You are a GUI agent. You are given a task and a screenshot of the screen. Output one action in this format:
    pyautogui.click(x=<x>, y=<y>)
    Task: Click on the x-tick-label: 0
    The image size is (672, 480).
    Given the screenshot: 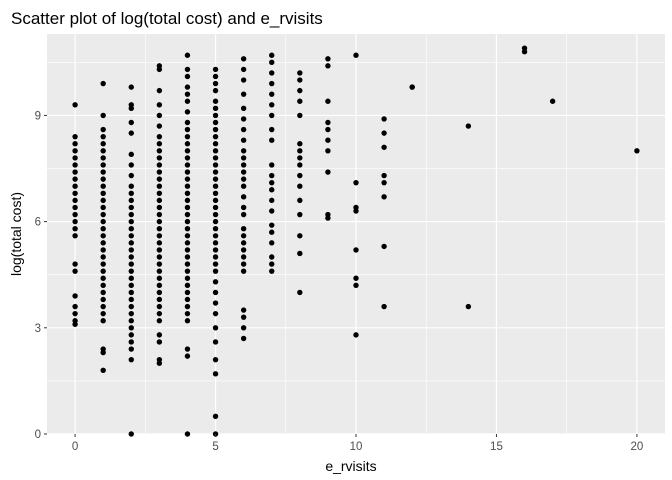 What is the action you would take?
    pyautogui.click(x=75, y=447)
    